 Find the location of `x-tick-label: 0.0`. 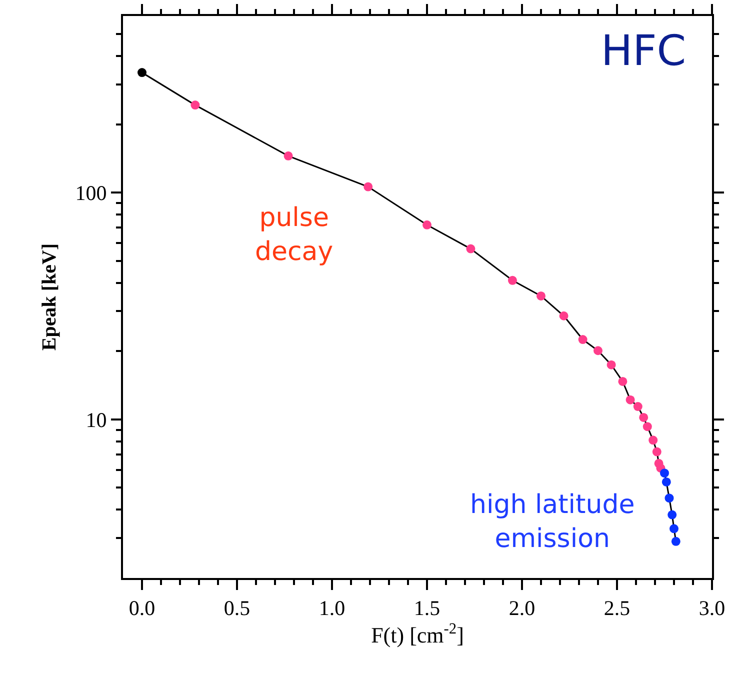

x-tick-label: 0.0 is located at coordinates (142, 608).